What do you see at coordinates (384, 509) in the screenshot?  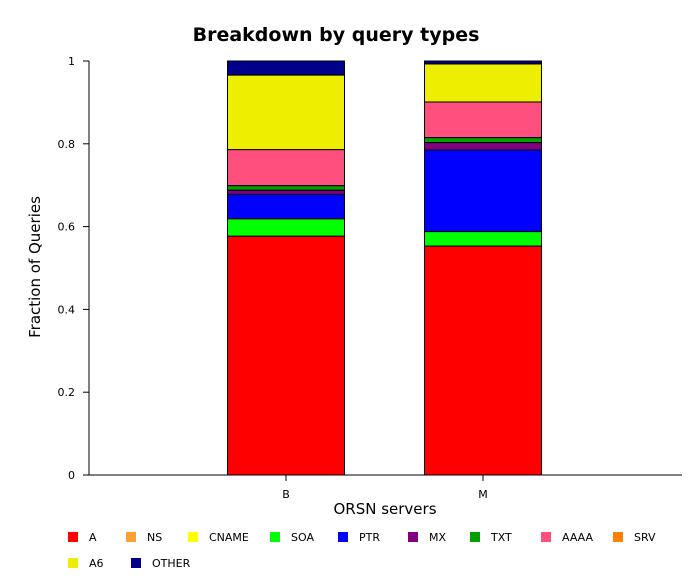 I see `x-axis-label: ORSN servers` at bounding box center [384, 509].